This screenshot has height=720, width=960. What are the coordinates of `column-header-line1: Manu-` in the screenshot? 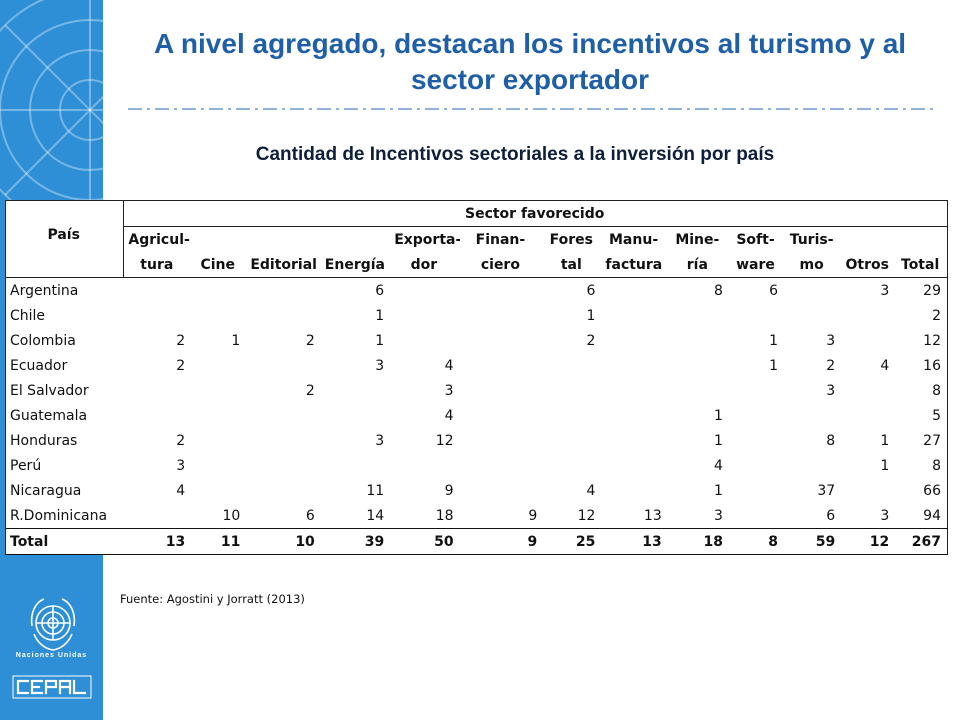 It's located at (634, 239).